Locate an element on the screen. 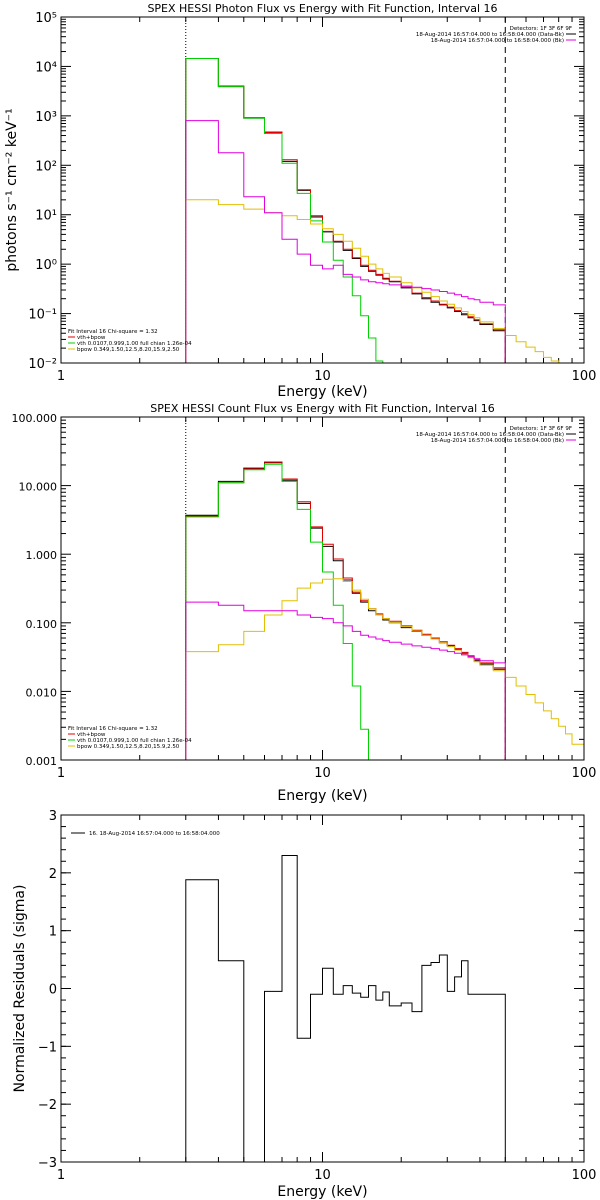 The image size is (600, 1200). y-tick-label: 1 is located at coordinates (53, 932).